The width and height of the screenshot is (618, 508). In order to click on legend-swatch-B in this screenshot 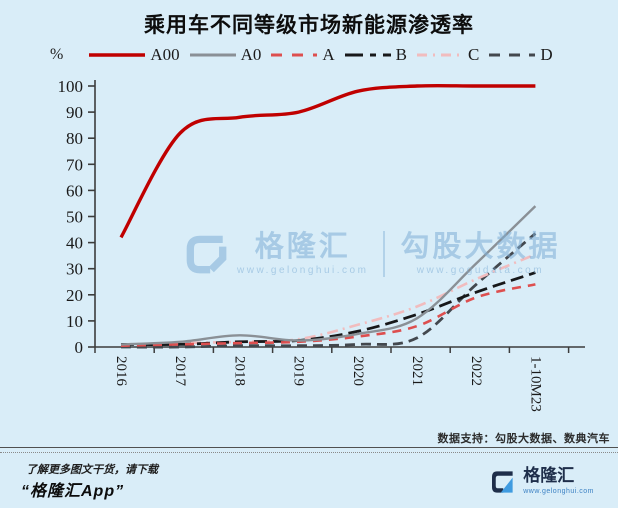, I will do `click(367, 55)`.